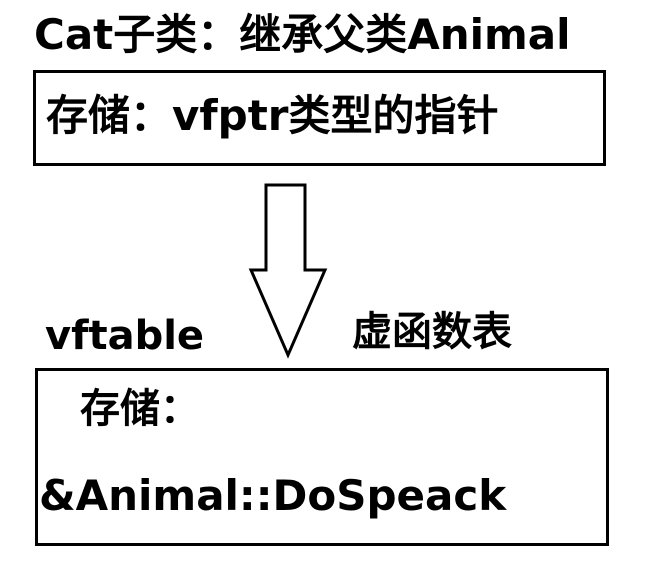 The image size is (662, 562). I want to click on vftable-label: vftable, so click(125, 336).